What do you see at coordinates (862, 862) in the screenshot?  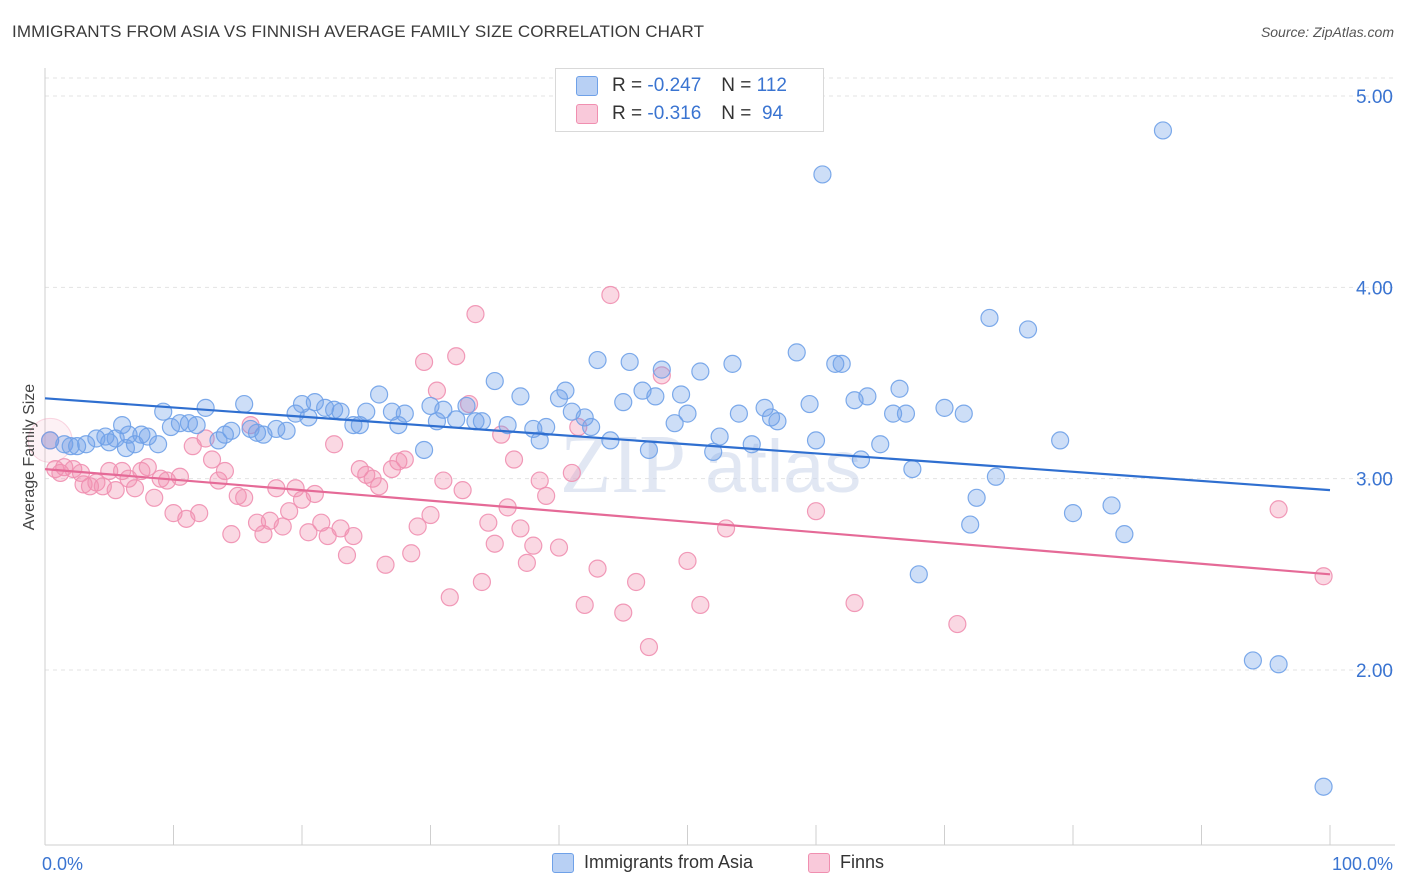 I see `finns-legend-label: Finns` at bounding box center [862, 862].